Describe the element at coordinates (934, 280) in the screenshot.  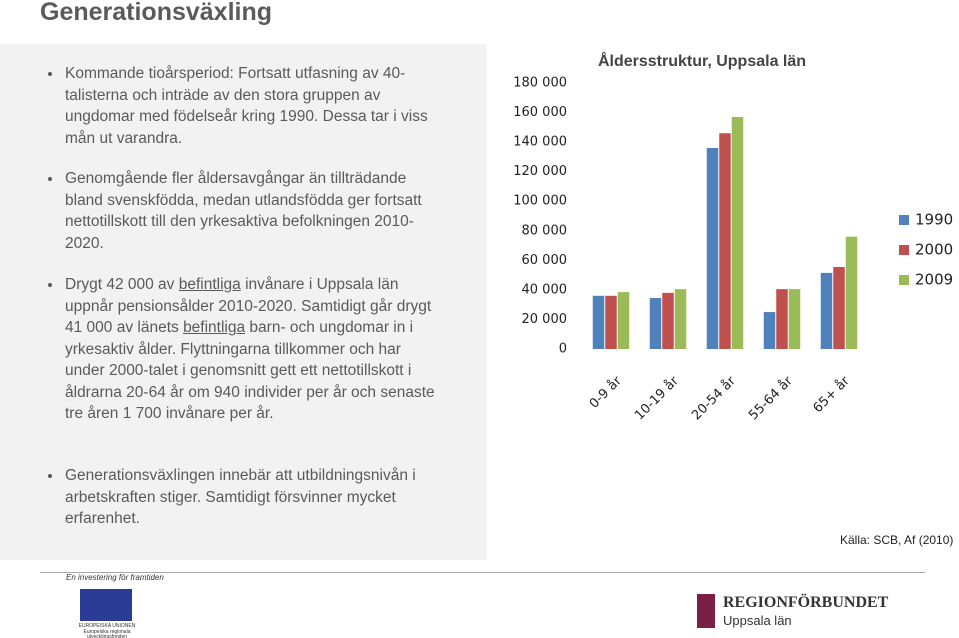
I see `legend-label: 2009` at that location.